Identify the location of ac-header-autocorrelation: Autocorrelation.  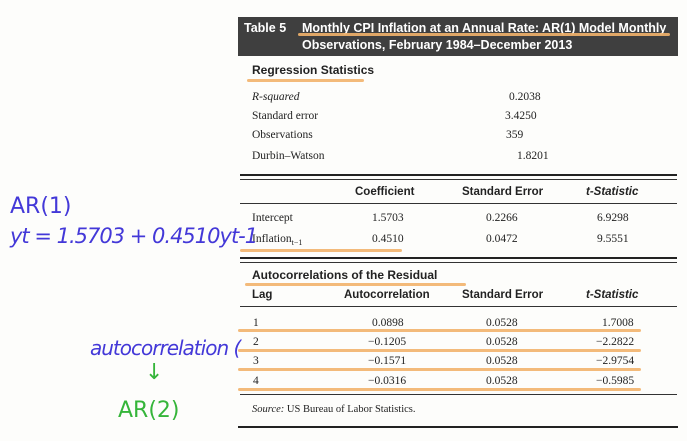
(387, 295).